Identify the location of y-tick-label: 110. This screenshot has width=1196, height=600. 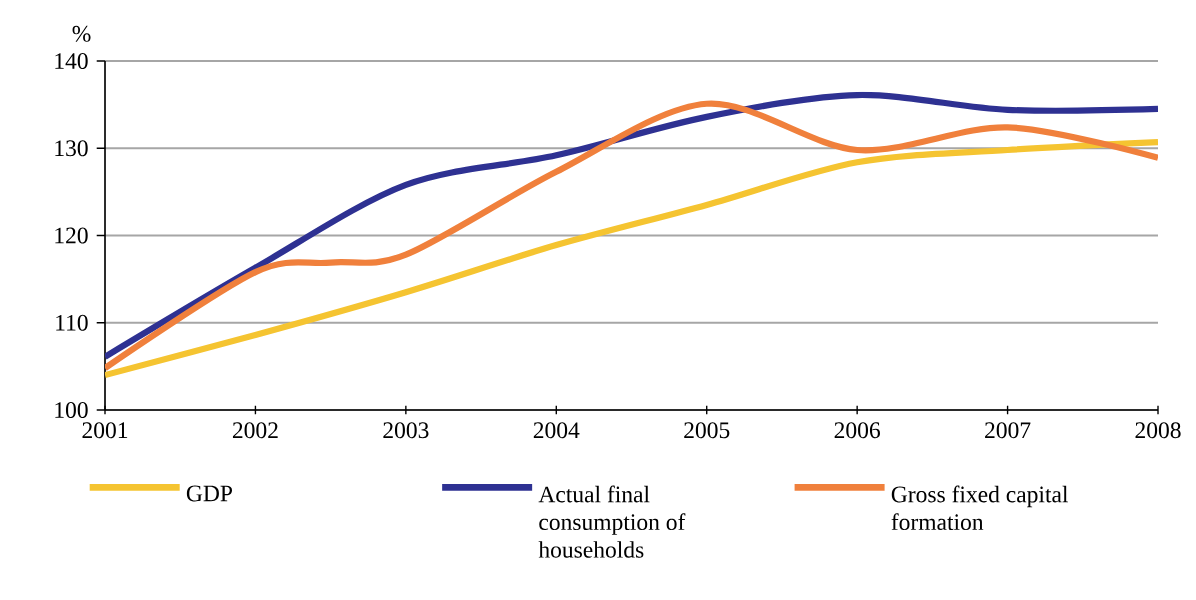
(72, 322).